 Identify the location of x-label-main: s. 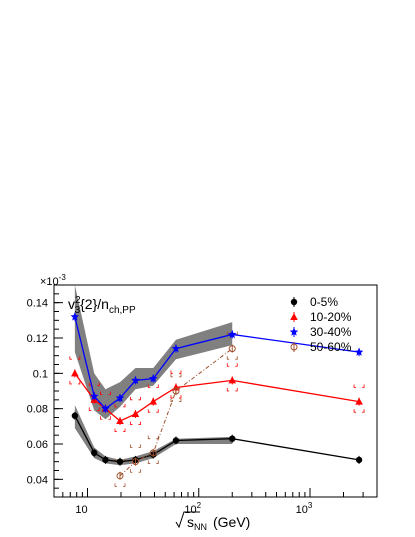
(190, 522).